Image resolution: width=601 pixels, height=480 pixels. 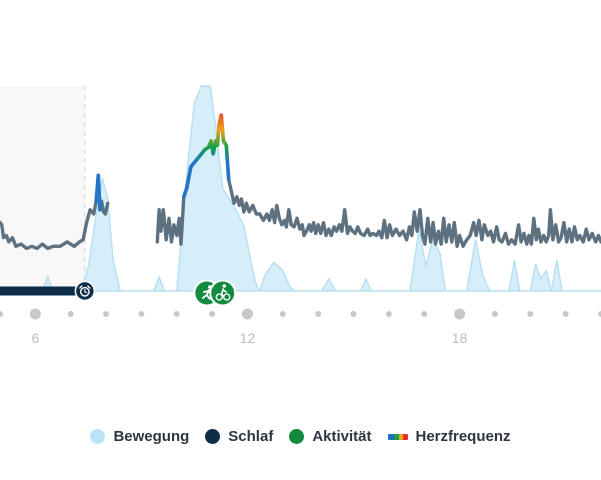 What do you see at coordinates (219, 297) in the screenshot?
I see `cycling-wheel-back-icon` at bounding box center [219, 297].